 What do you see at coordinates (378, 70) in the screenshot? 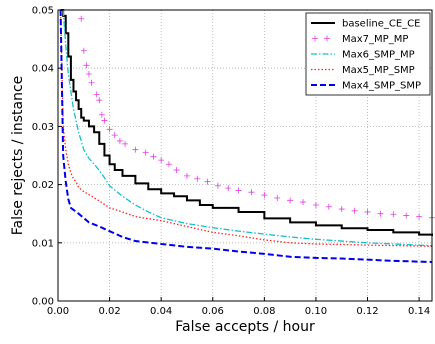
I see `legend-label: Max5_MP_SMP` at bounding box center [378, 70].